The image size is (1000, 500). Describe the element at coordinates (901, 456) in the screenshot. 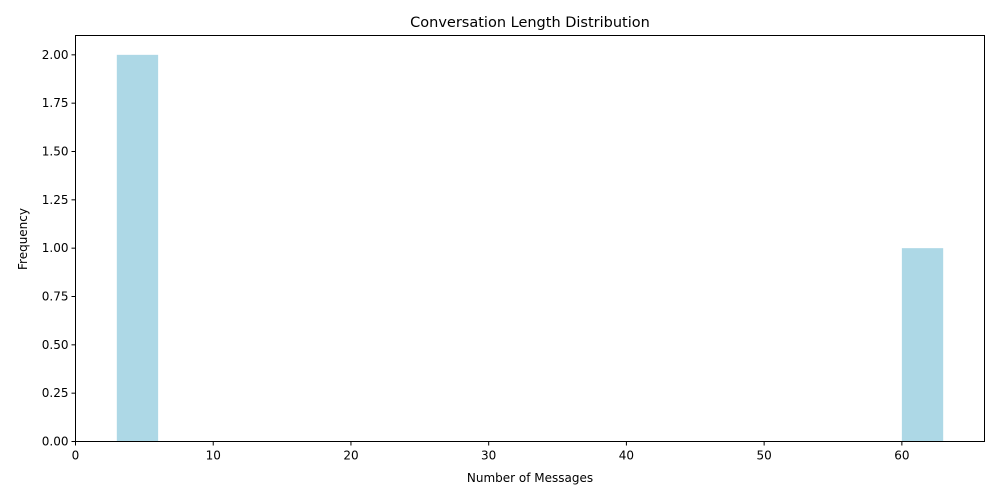

I see `x-tick-label-6: 60` at that location.